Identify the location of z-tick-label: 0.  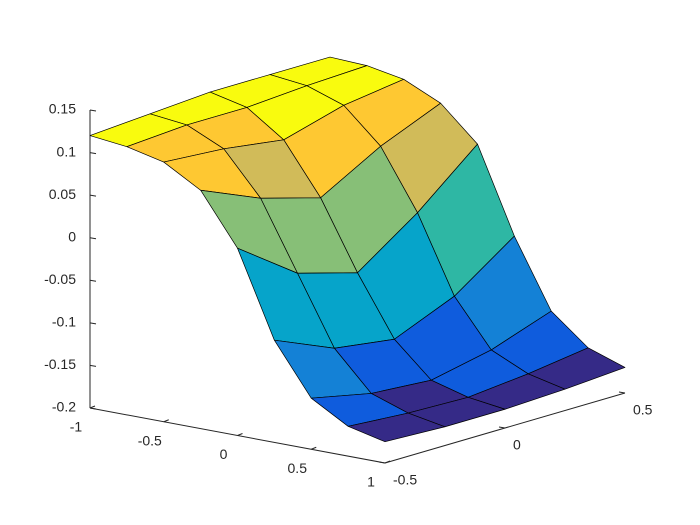
(72, 236).